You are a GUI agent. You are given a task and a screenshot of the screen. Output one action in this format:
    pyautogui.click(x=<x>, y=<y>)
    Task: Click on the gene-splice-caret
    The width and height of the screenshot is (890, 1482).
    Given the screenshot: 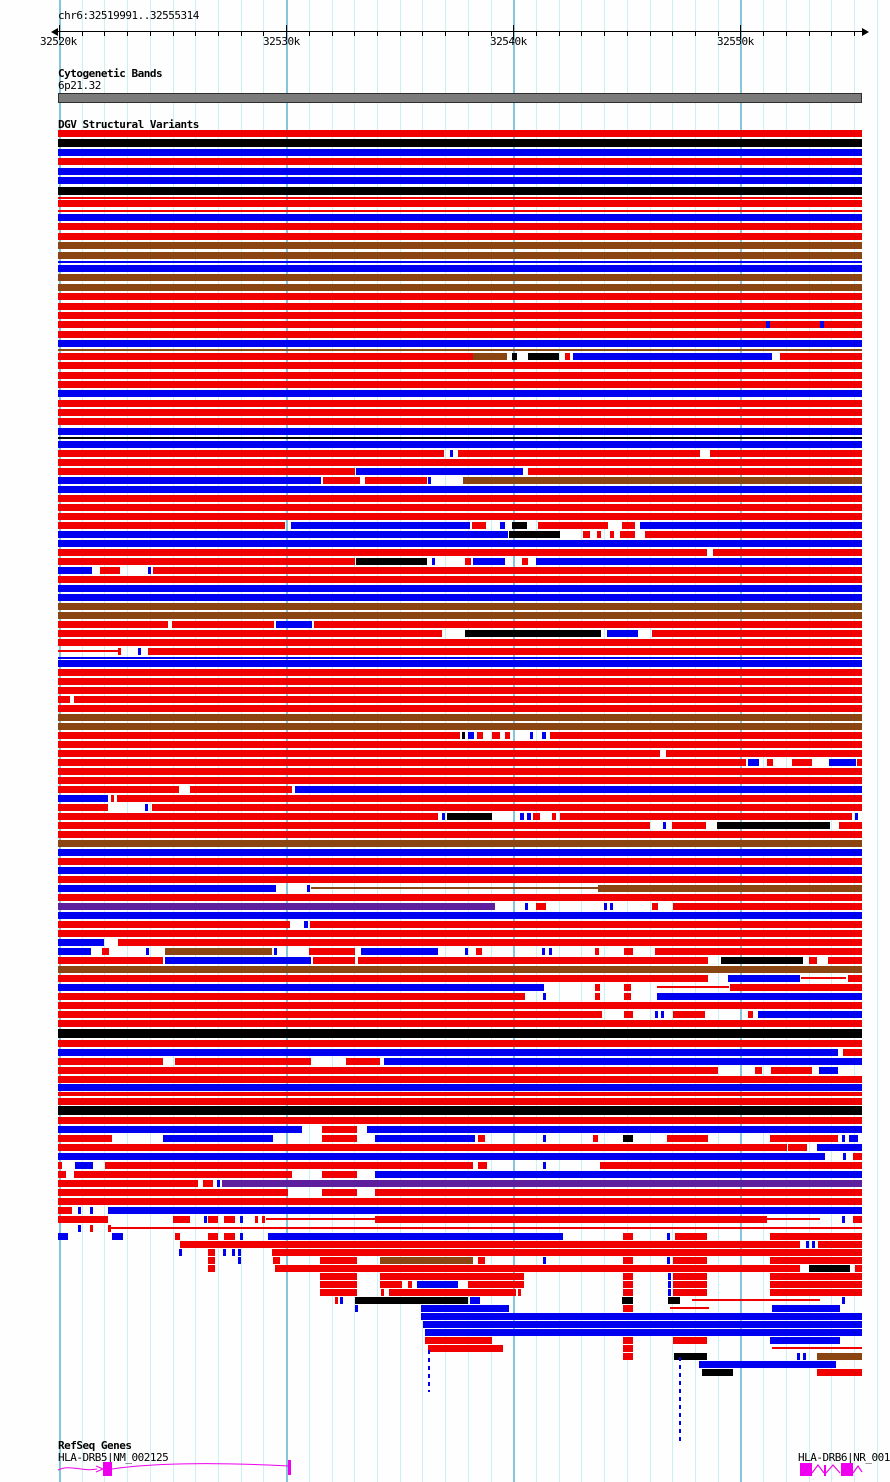 What is the action you would take?
    pyautogui.click(x=833, y=1469)
    